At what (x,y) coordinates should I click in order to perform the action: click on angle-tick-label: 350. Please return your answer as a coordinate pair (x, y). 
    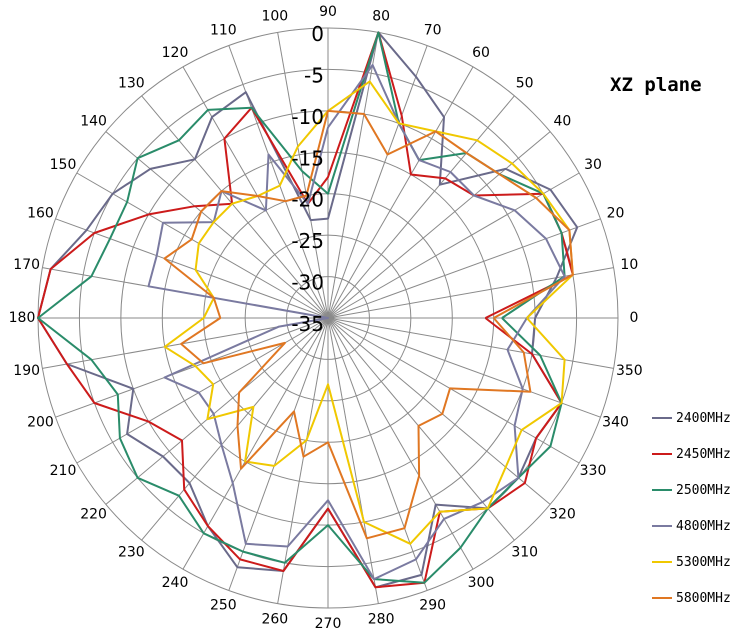
    Looking at the image, I should click on (629, 371).